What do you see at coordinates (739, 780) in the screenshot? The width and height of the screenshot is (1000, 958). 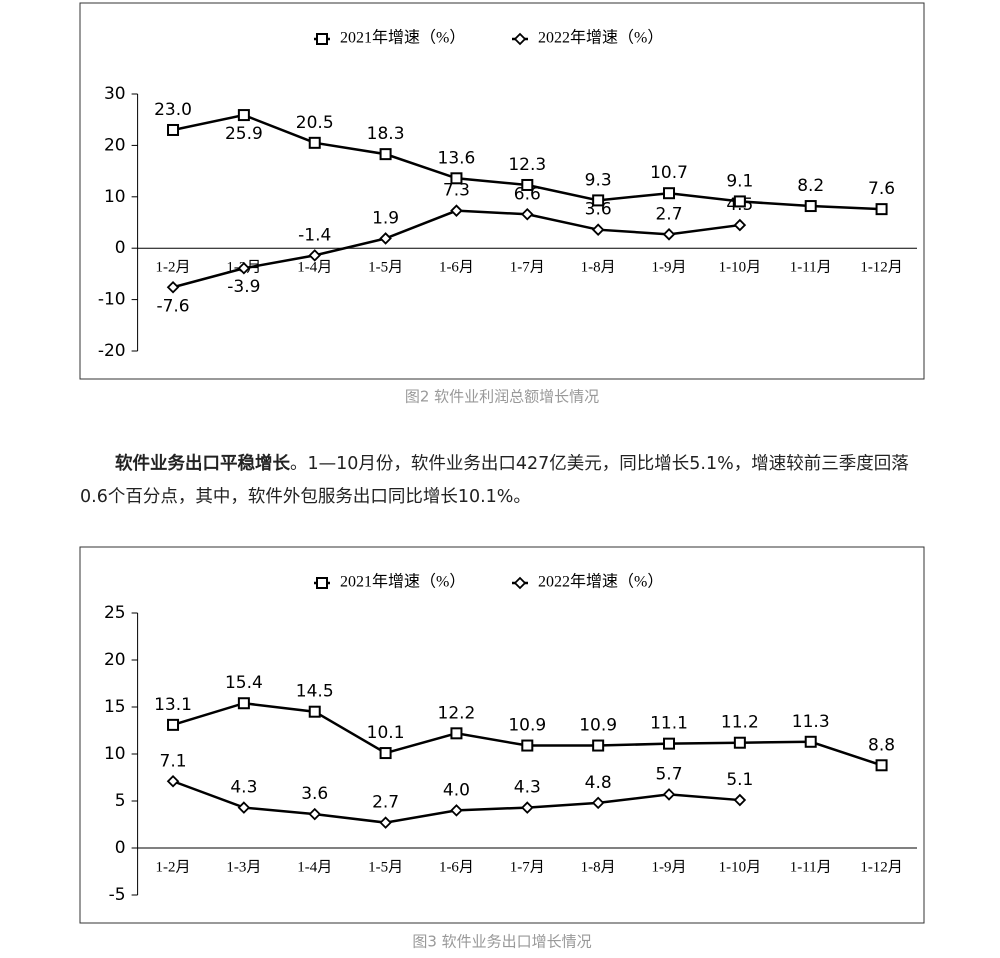 I see `data-label: 5.1` at bounding box center [739, 780].